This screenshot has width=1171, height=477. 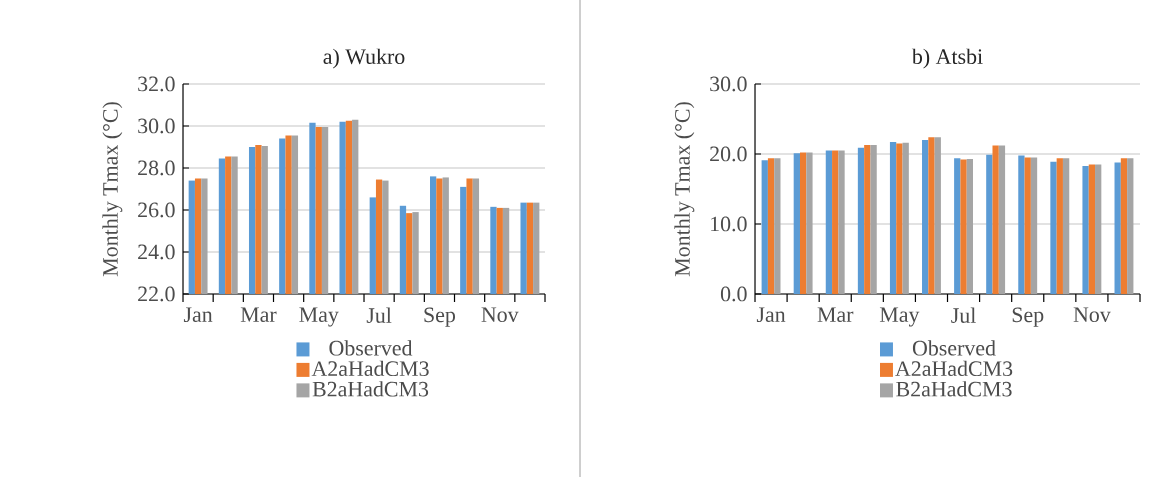 I want to click on y-tick-label: 32.0, so click(x=156, y=84).